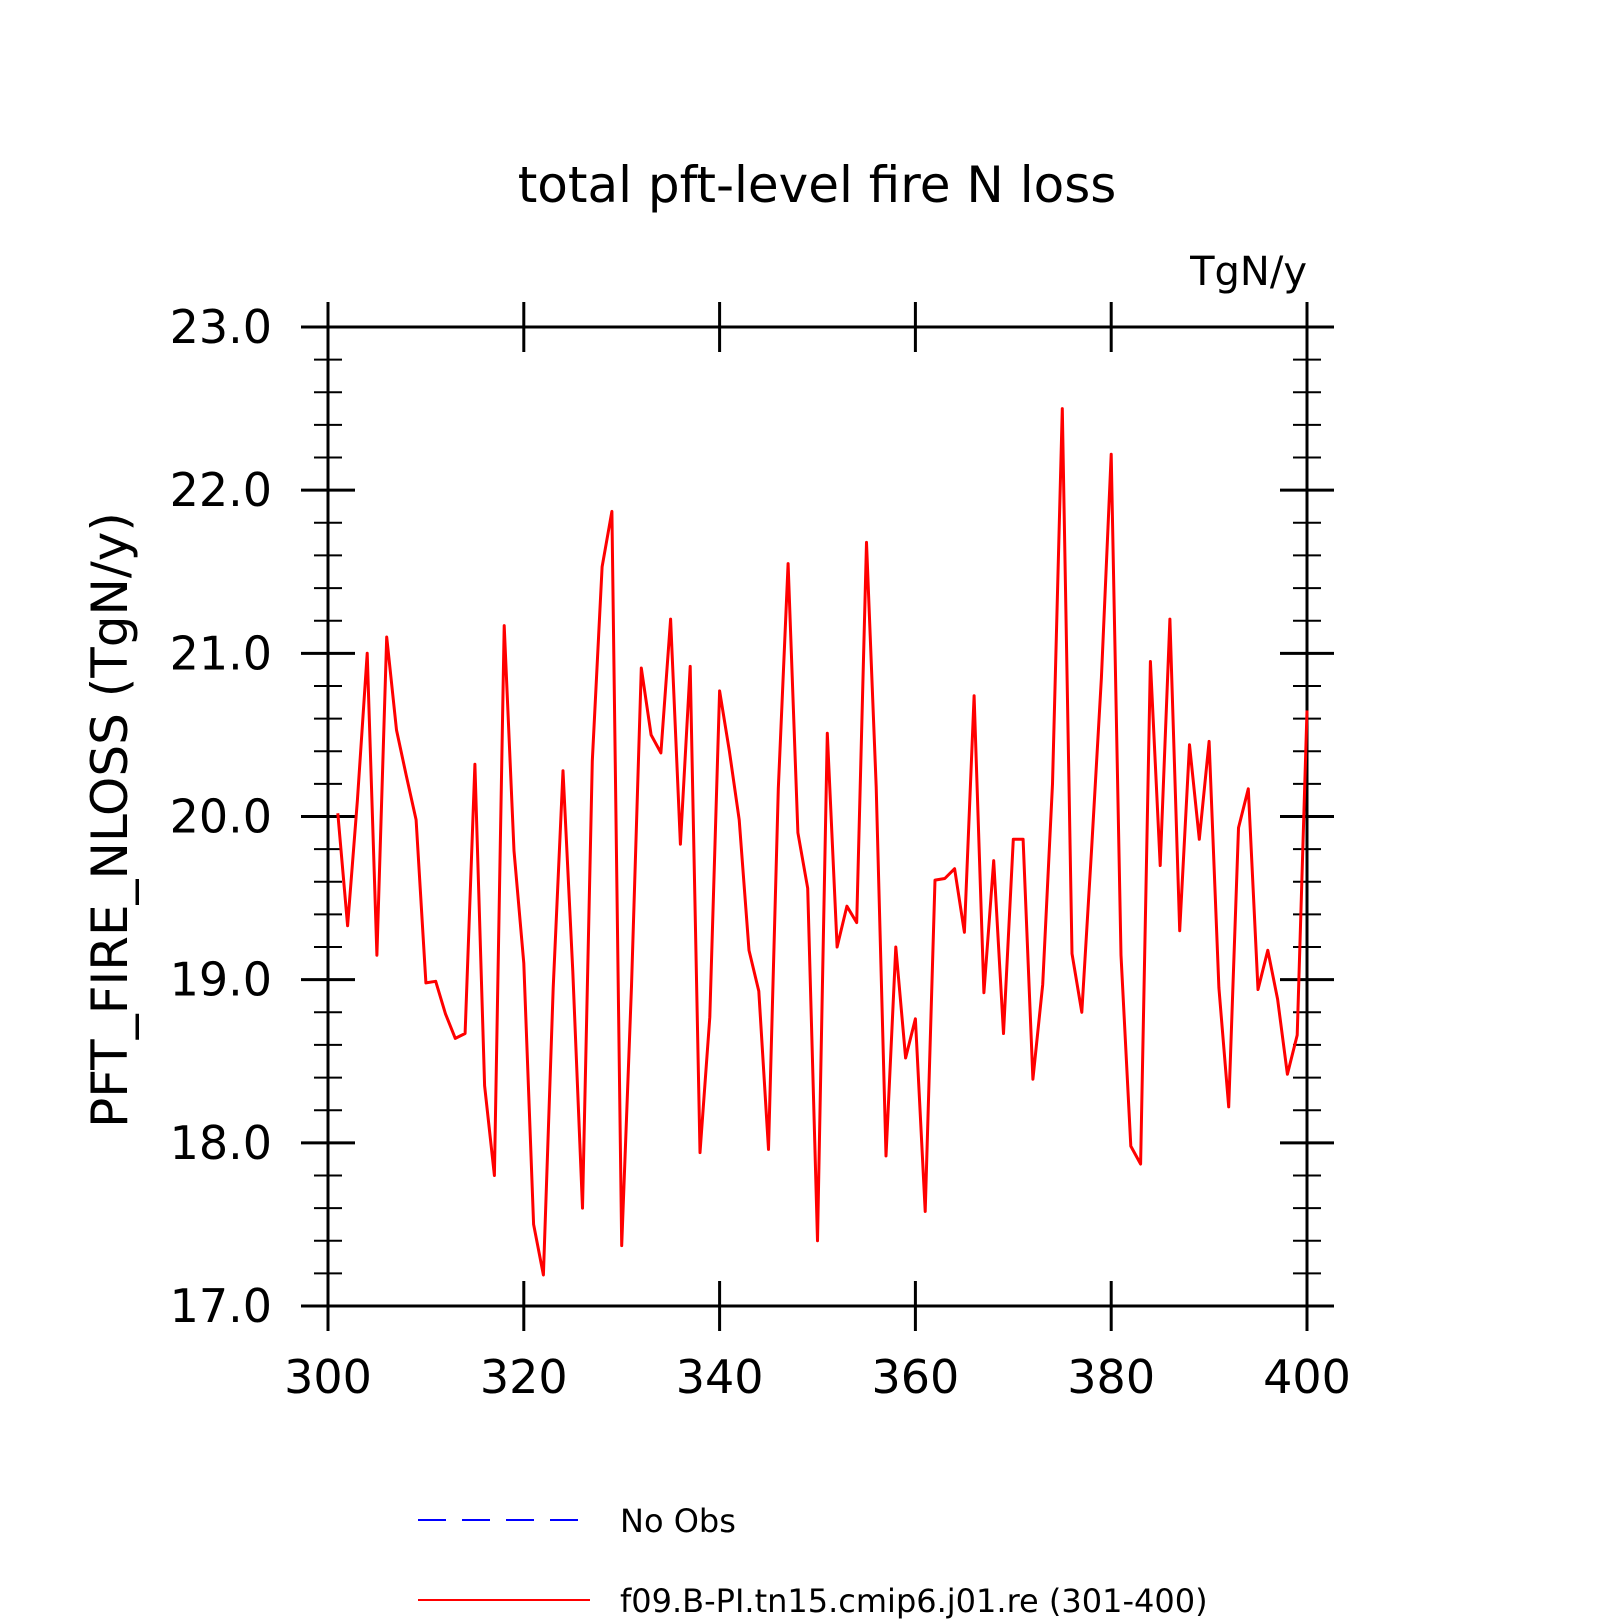 This screenshot has width=1620, height=1620. Describe the element at coordinates (221, 1143) in the screenshot. I see `y-tick-label: 18.0` at that location.